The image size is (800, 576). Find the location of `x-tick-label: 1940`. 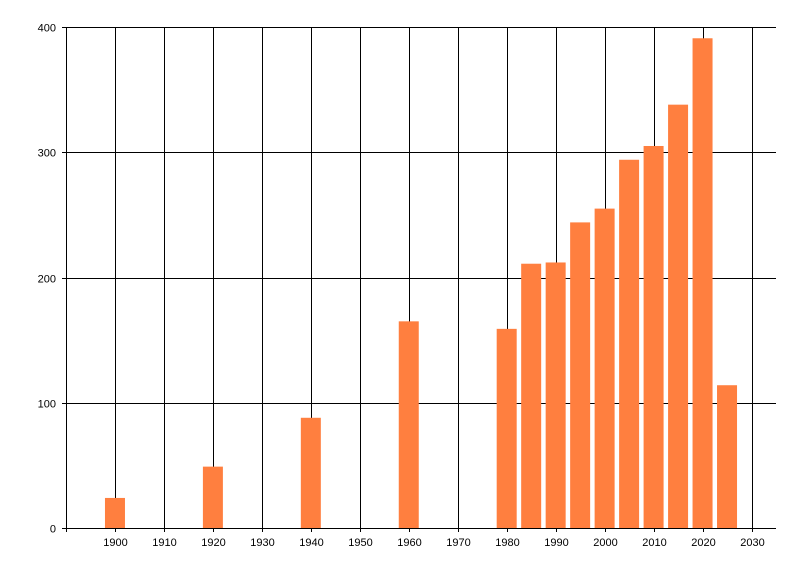

x-tick-label: 1940 is located at coordinates (311, 543).